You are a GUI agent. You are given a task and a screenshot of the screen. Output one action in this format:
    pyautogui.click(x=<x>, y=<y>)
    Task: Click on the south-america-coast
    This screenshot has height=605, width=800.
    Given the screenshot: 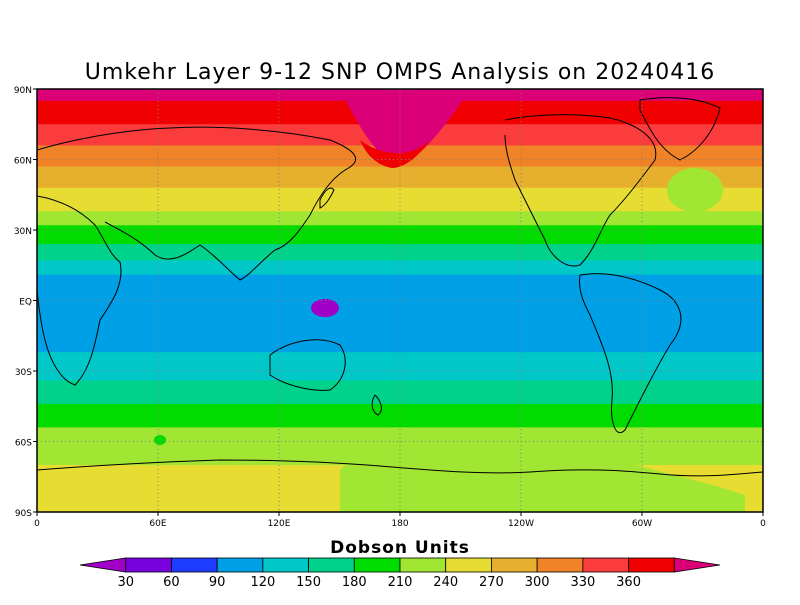 What is the action you would take?
    pyautogui.click(x=630, y=353)
    